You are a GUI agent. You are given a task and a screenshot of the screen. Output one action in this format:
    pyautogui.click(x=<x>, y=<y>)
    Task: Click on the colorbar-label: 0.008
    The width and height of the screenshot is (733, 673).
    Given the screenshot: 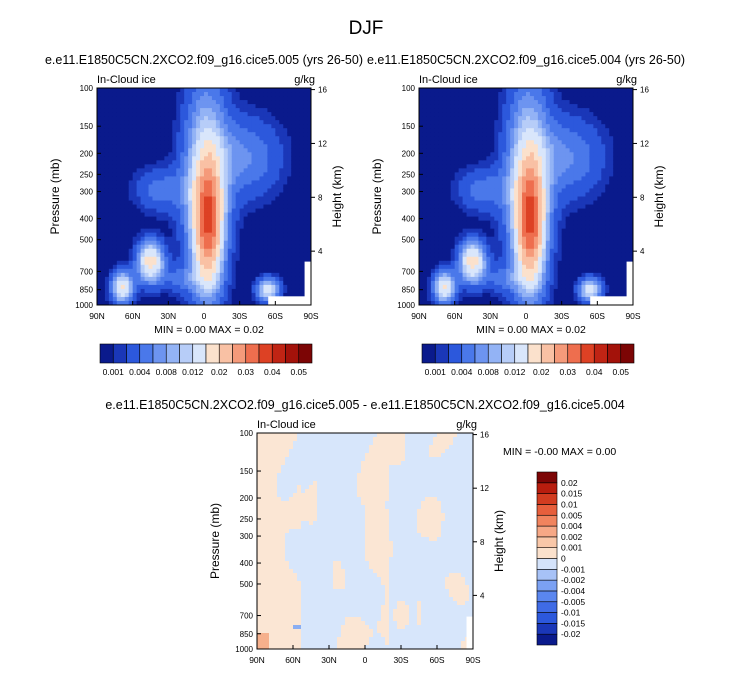 What is the action you would take?
    pyautogui.click(x=167, y=372)
    